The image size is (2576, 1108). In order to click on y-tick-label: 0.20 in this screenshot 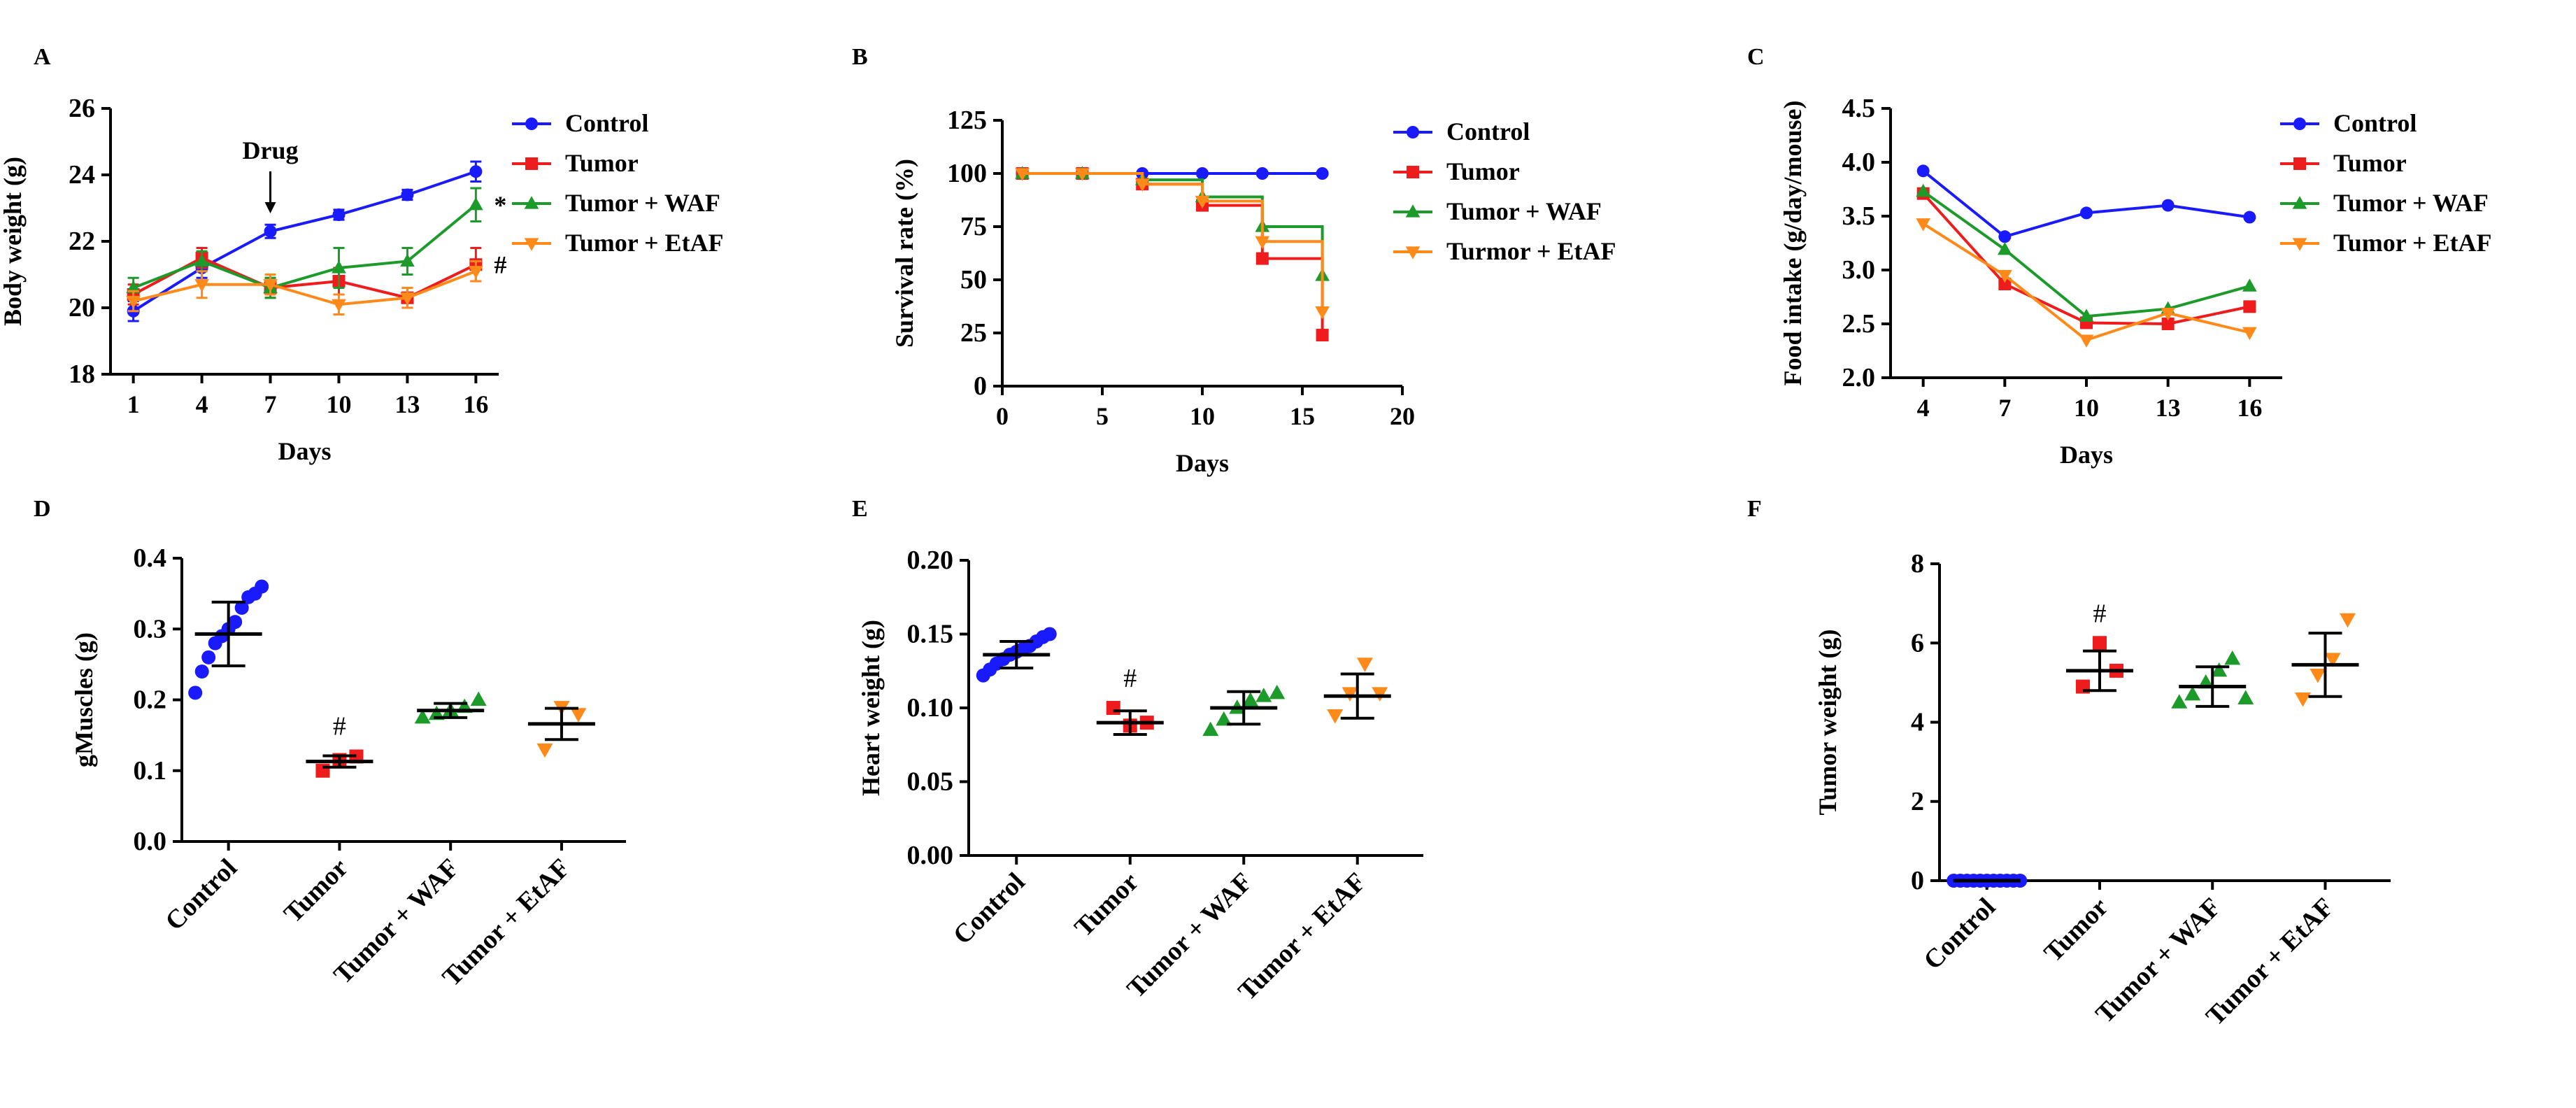, I will do `click(930, 560)`.